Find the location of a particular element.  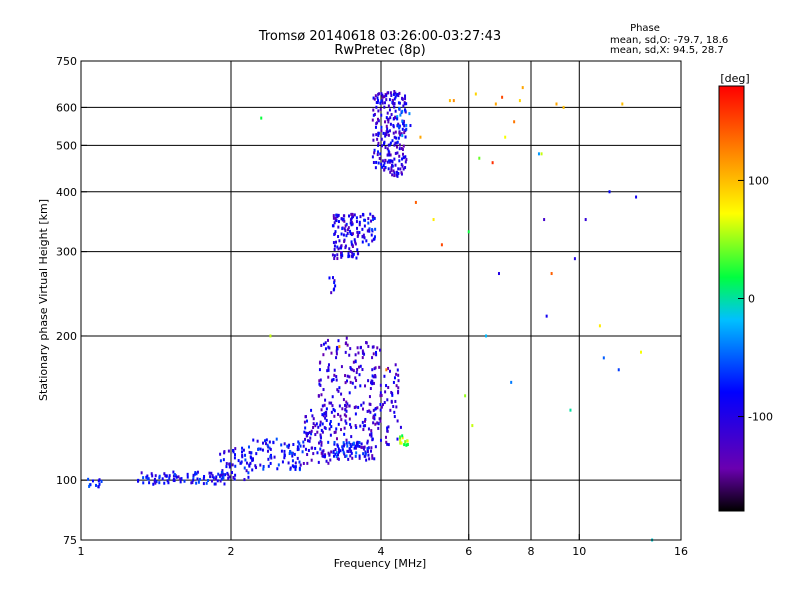

x-tick-label: 4 is located at coordinates (381, 551).